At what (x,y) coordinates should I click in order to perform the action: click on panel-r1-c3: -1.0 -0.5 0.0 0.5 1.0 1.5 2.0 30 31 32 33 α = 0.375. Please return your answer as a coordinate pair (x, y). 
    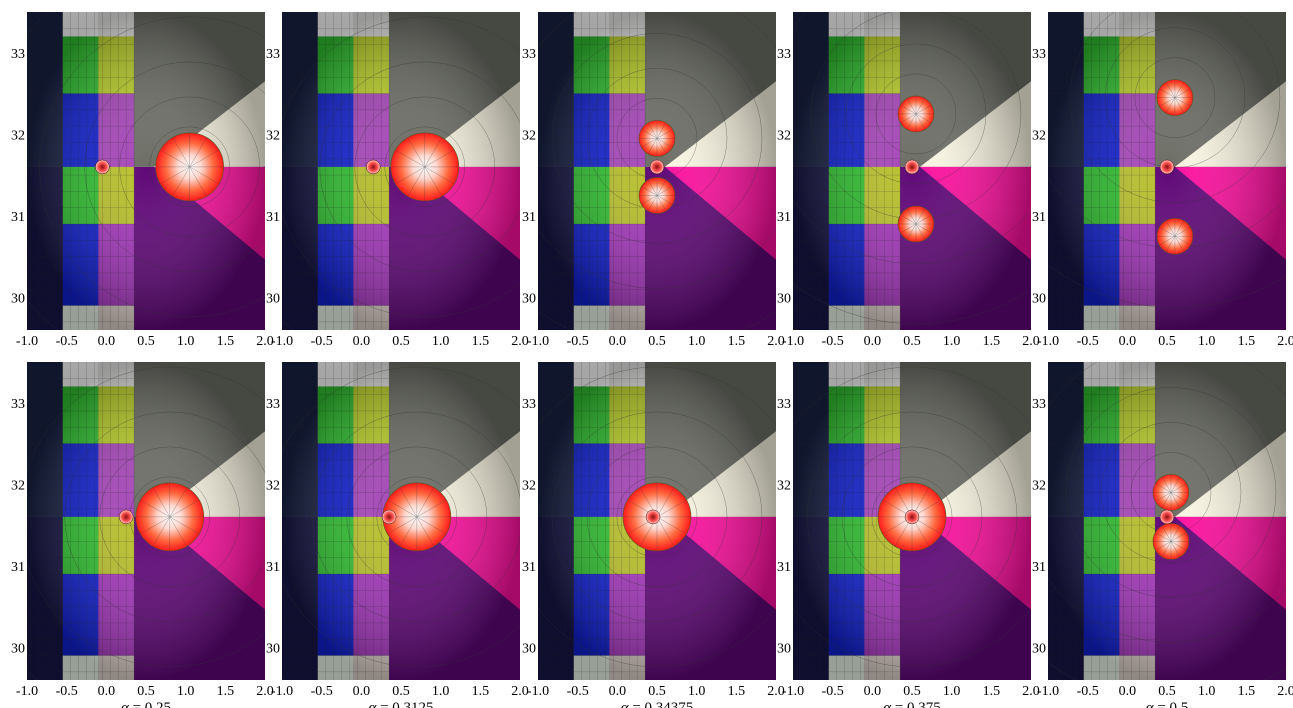
    Looking at the image, I should click on (908, 535).